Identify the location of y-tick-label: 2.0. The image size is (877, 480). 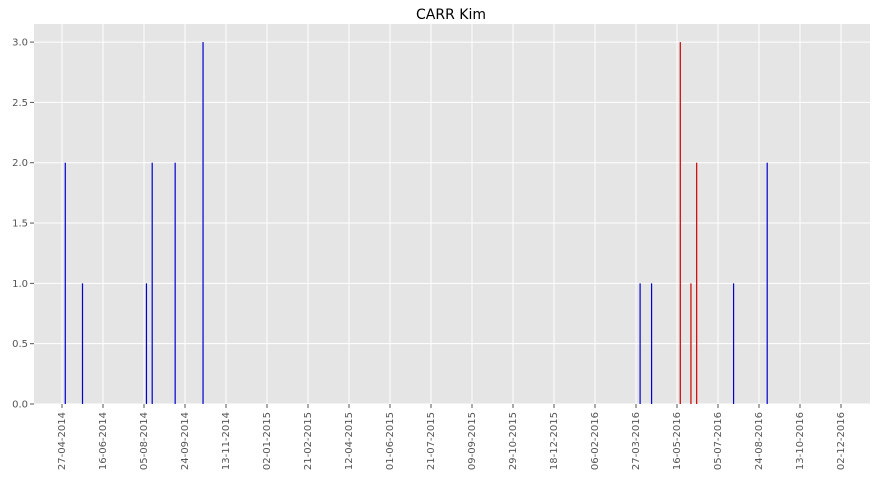
(20, 163).